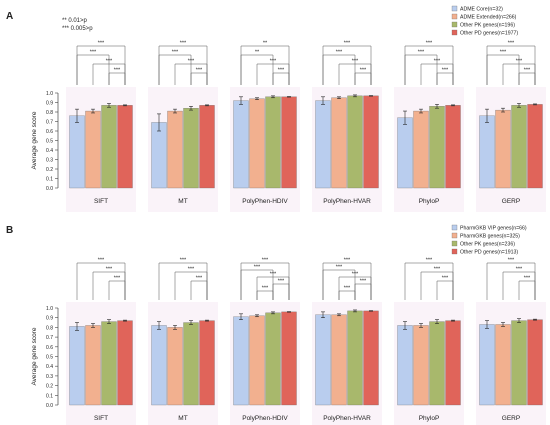 This screenshot has width=550, height=425. I want to click on y-tick-label: 0.9, so click(49, 319).